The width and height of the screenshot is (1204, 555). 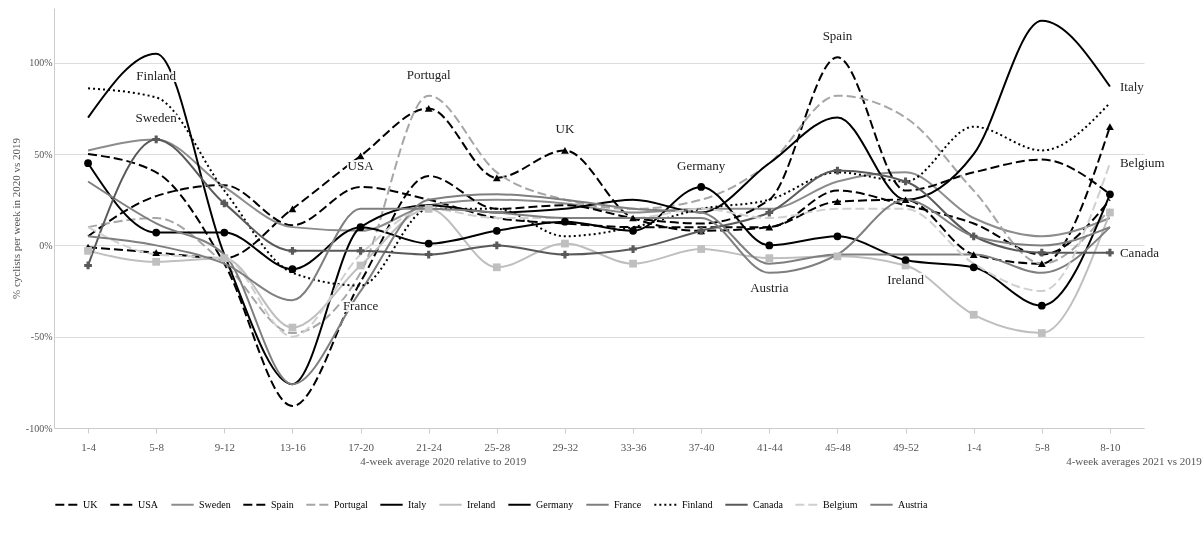 What do you see at coordinates (633, 446) in the screenshot?
I see `x-tick-label: 33-36` at bounding box center [633, 446].